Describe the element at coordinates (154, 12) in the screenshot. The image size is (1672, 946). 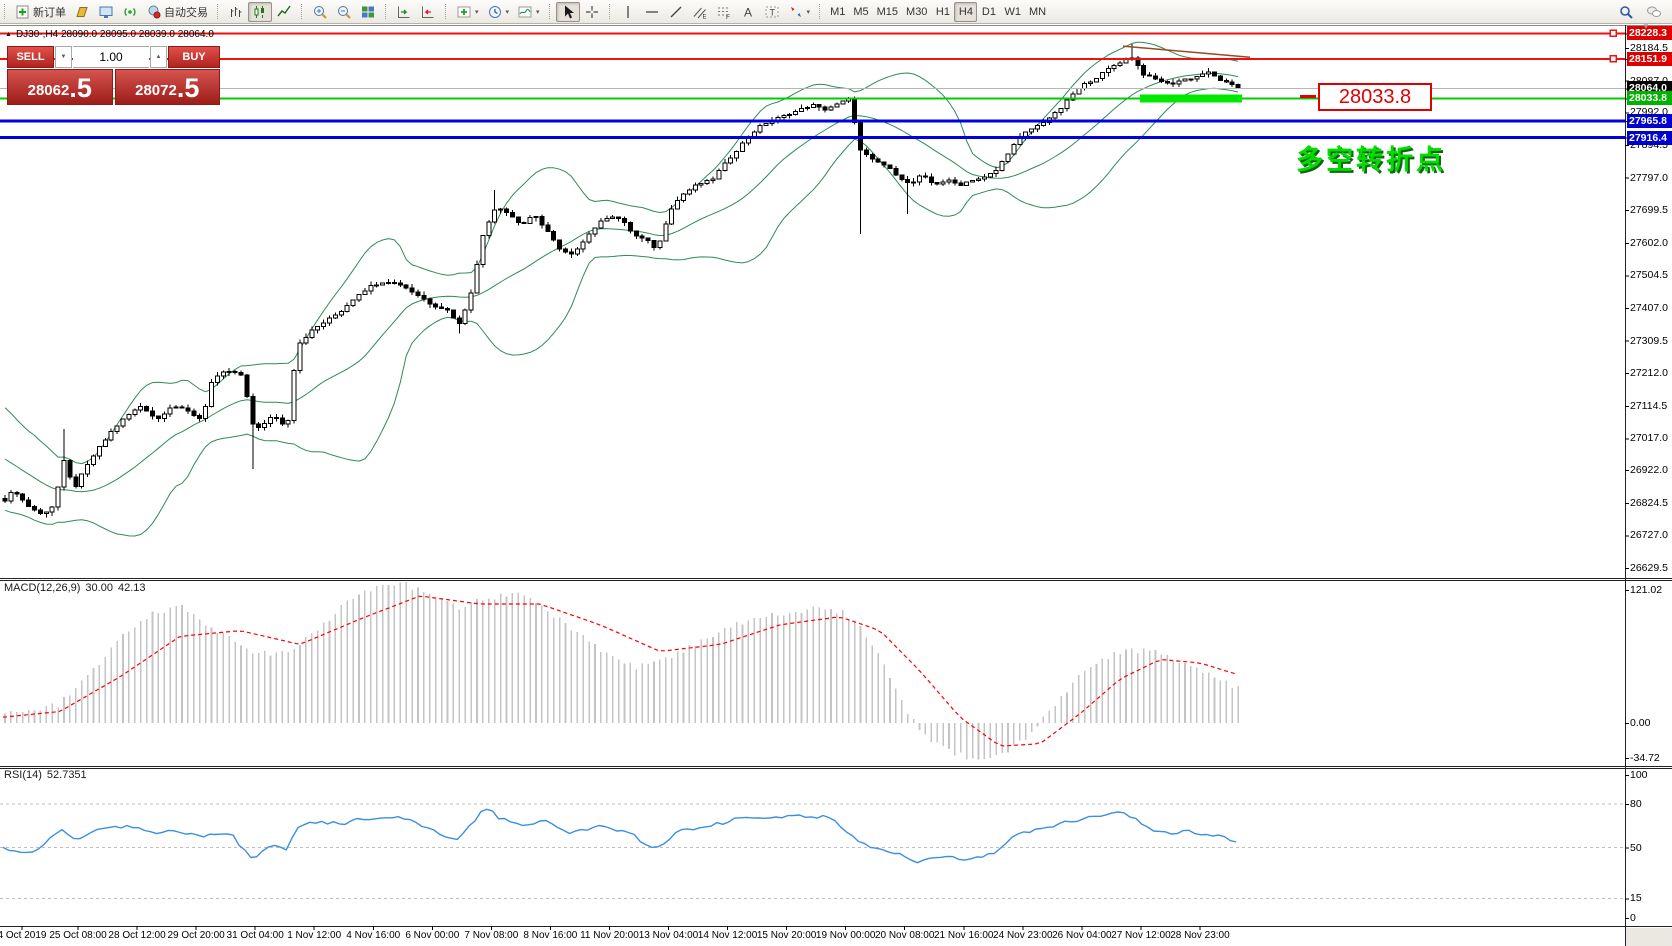
I see `autotrading-icon` at that location.